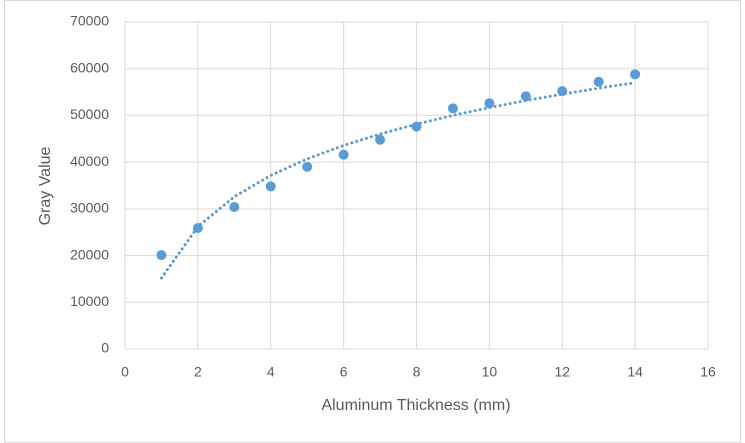 The width and height of the screenshot is (745, 443). What do you see at coordinates (490, 372) in the screenshot?
I see `x-tick-label: 10` at bounding box center [490, 372].